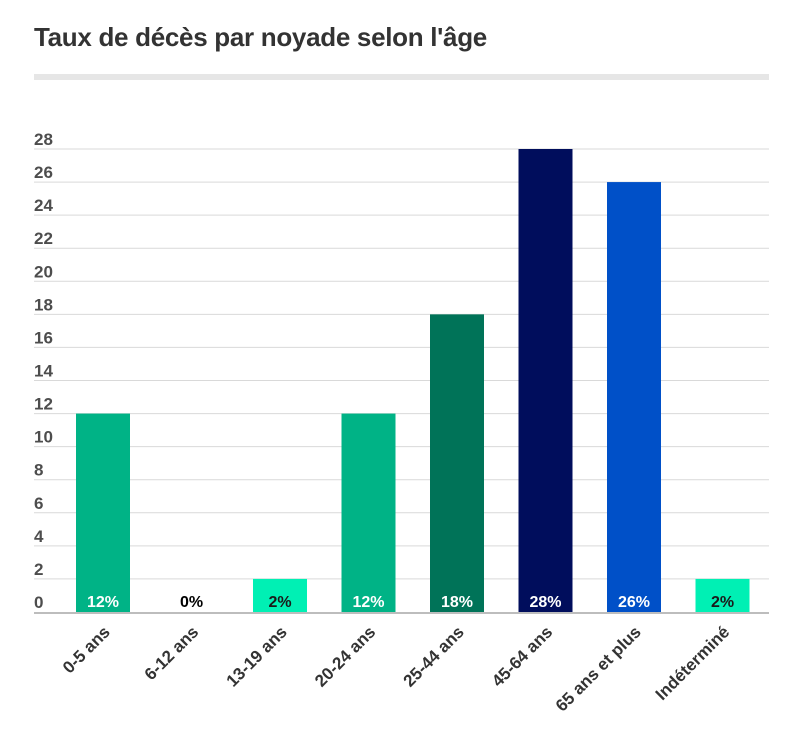 This screenshot has width=803, height=738. What do you see at coordinates (43, 205) in the screenshot?
I see `y-tick-label: 24` at bounding box center [43, 205].